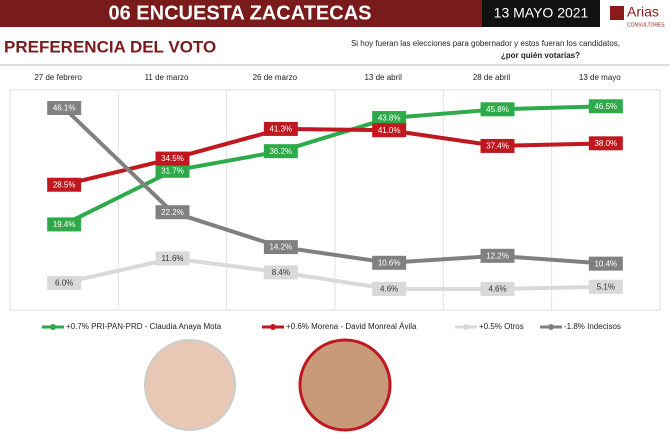  Describe the element at coordinates (275, 77) in the screenshot. I see `x-tick-label: 26 de marzo` at that location.